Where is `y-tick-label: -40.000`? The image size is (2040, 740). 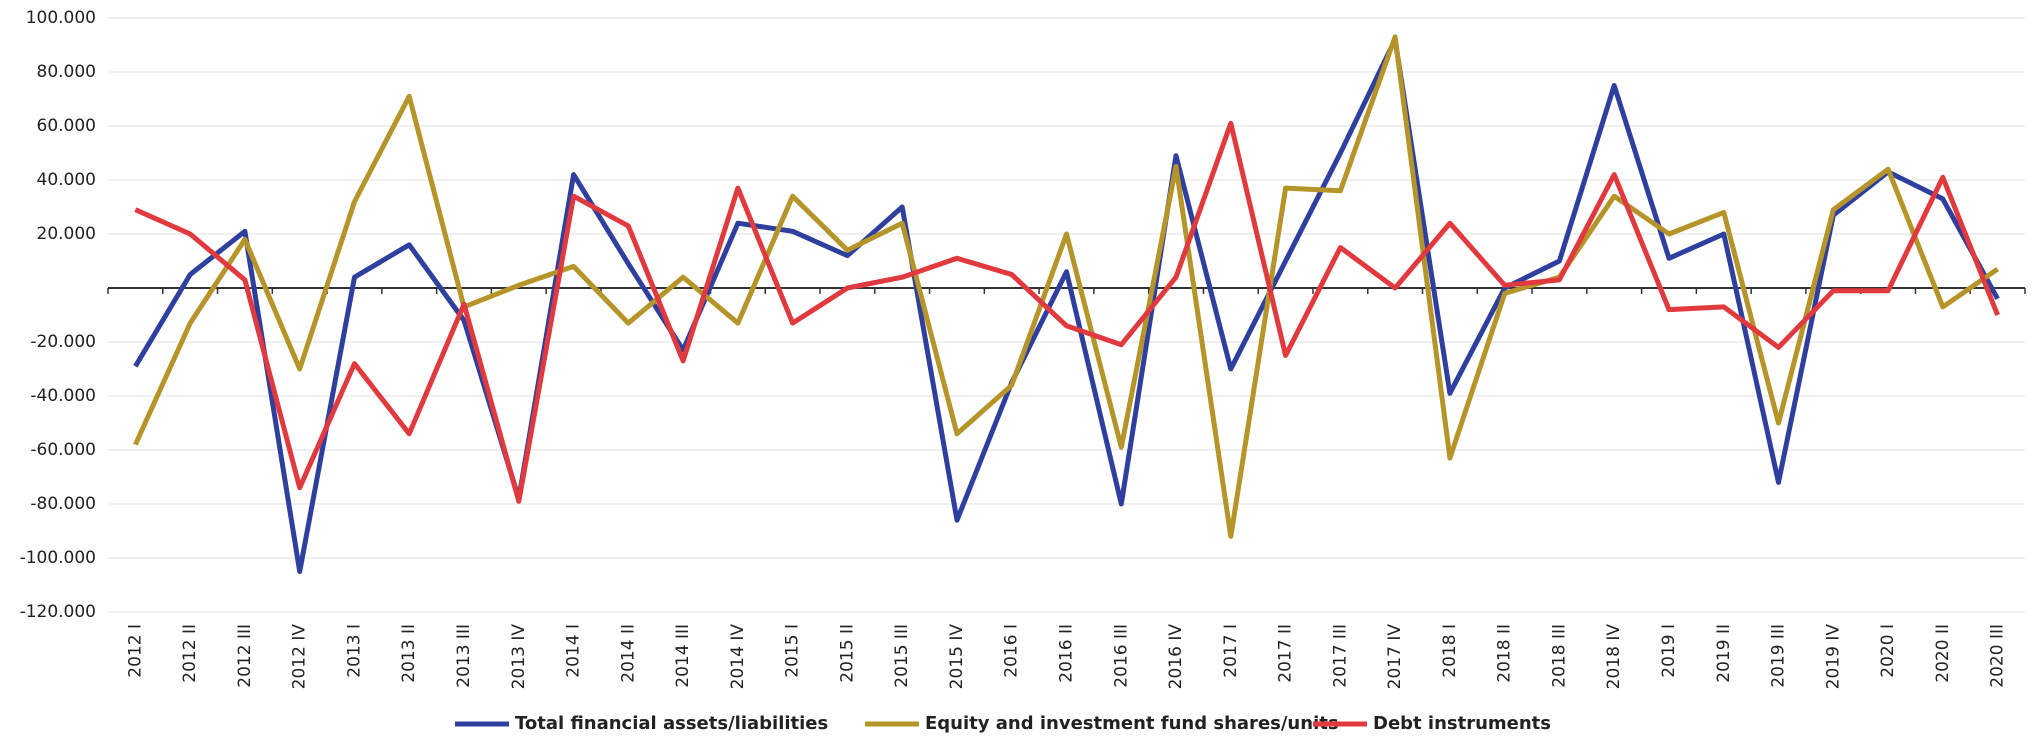 y-tick-label: -40.000 is located at coordinates (63, 396).